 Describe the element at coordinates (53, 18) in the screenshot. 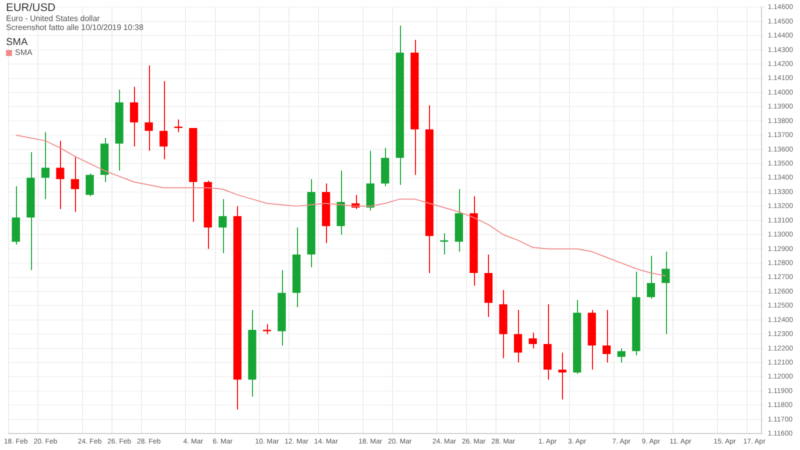

I see `text: Euro - United States dollar` at that location.